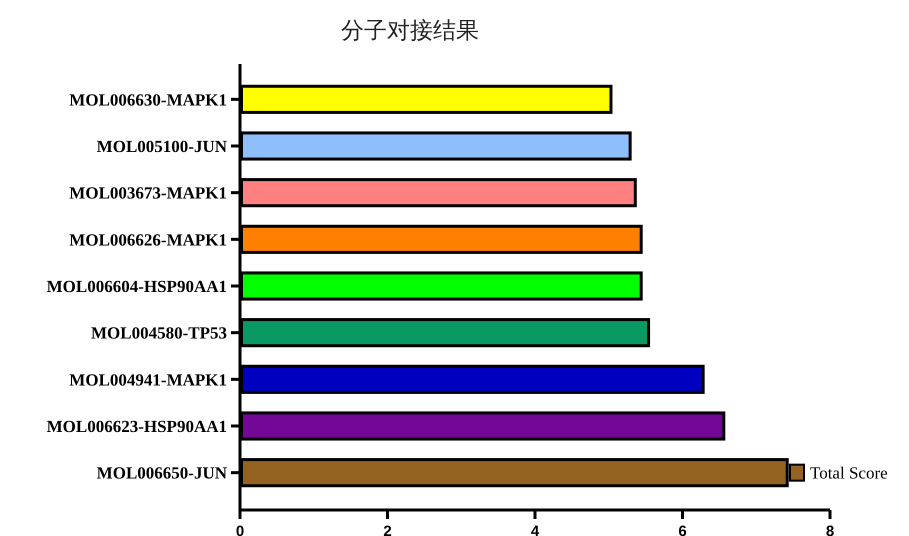  What do you see at coordinates (148, 100) in the screenshot?
I see `y-tick-label: MOL006630-MAPK1` at bounding box center [148, 100].